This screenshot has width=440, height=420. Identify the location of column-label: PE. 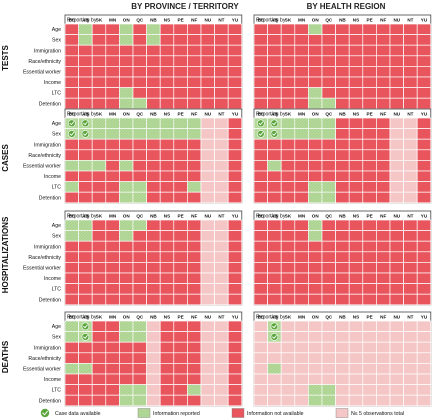
(370, 215).